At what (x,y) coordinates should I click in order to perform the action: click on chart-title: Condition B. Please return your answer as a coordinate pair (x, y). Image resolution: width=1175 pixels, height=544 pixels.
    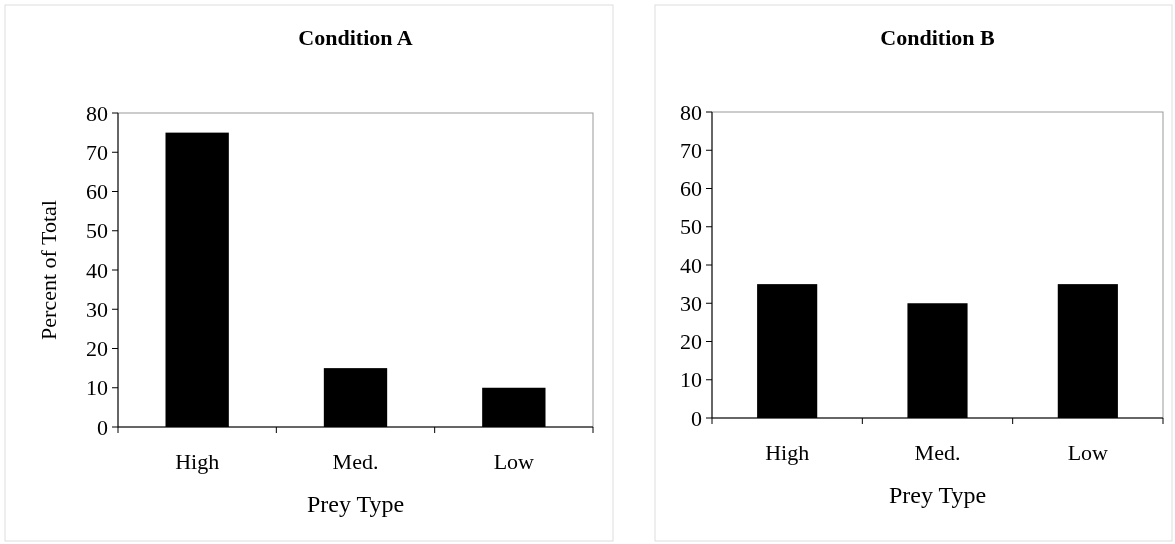
    Looking at the image, I should click on (937, 37).